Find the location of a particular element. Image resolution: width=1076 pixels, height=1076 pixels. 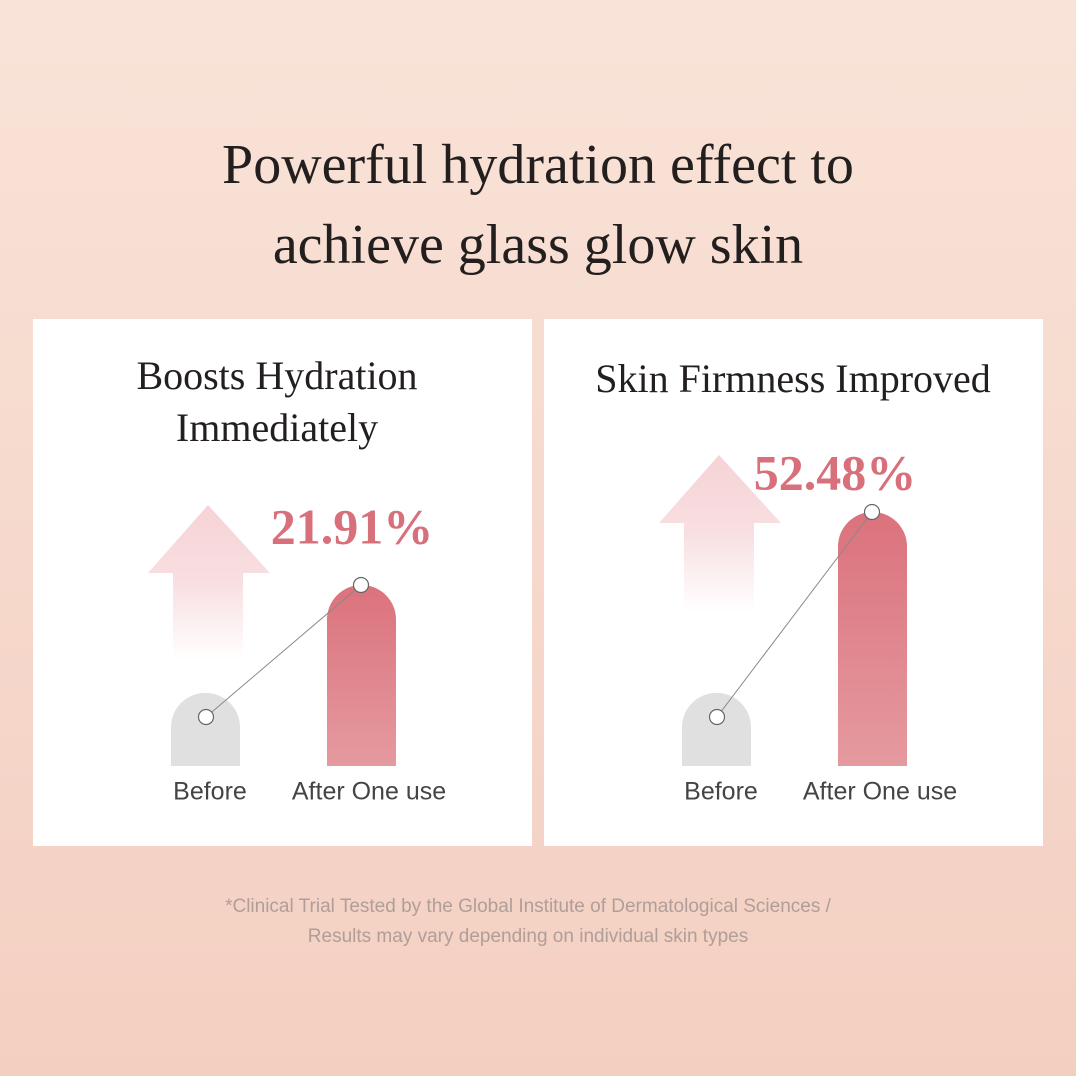

result-value: 21.91% is located at coordinates (352, 526).